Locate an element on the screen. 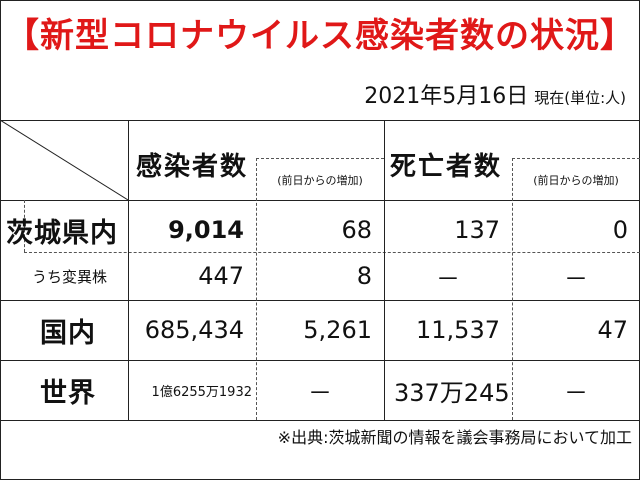 Image resolution: width=640 pixels, height=480 pixels. header-dash-left is located at coordinates (320, 158).